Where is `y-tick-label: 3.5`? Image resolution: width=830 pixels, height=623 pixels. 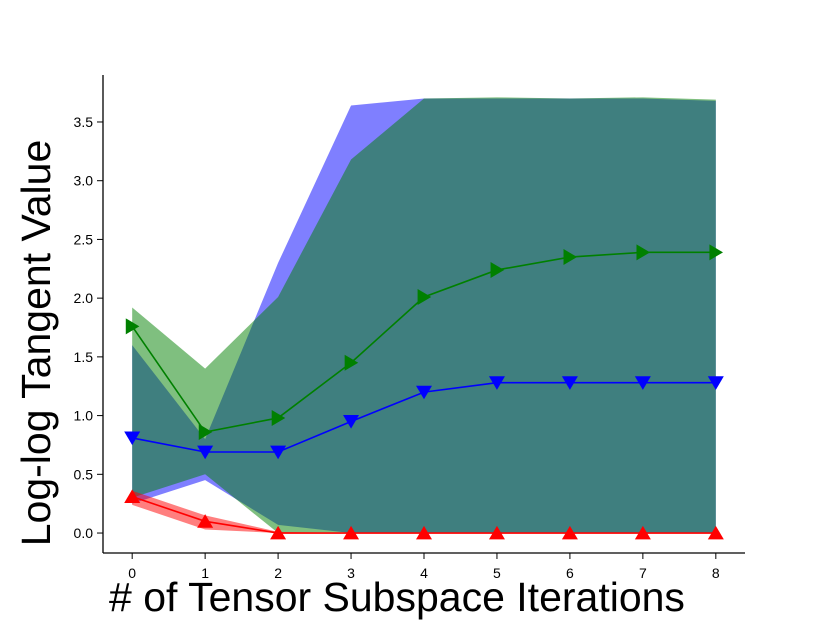 y-tick-label: 3.5 is located at coordinates (84, 122).